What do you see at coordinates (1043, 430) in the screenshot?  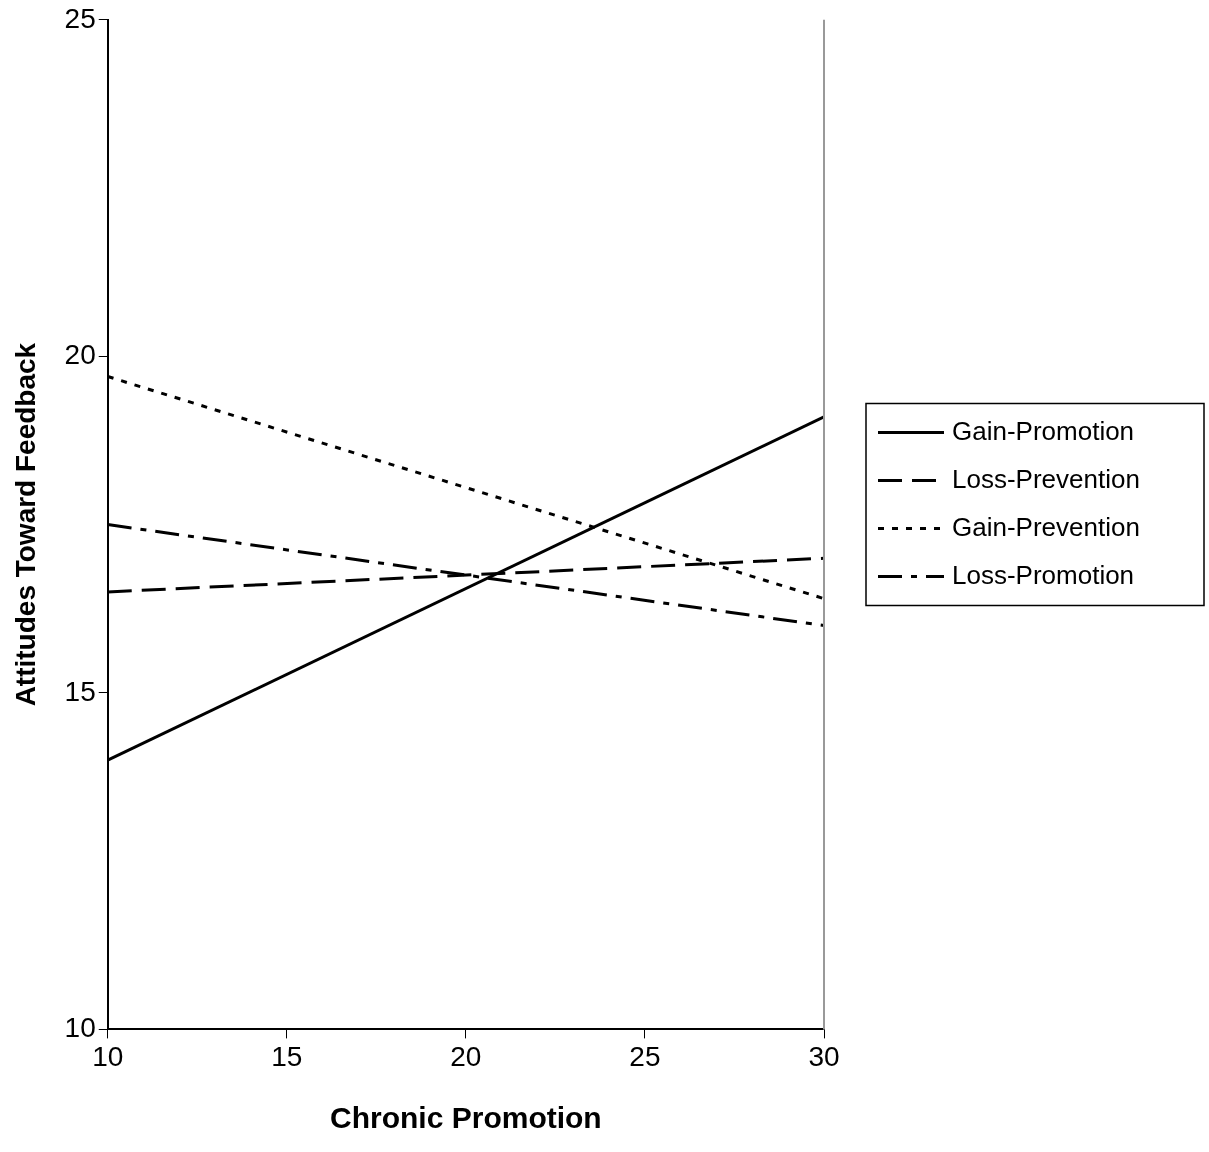 I see `legend-label: Gain-Promotion` at bounding box center [1043, 430].